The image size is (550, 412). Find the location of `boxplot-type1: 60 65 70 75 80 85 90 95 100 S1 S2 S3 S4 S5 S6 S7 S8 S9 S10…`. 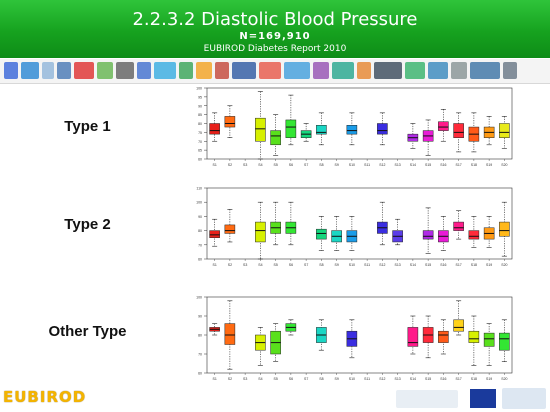

boxplot-type1: 60 65 70 75 80 85 90 95 100 S1 S2 S3 S4 S5 S6 S7 S8 S9 S10… is located at coordinates (354, 127).